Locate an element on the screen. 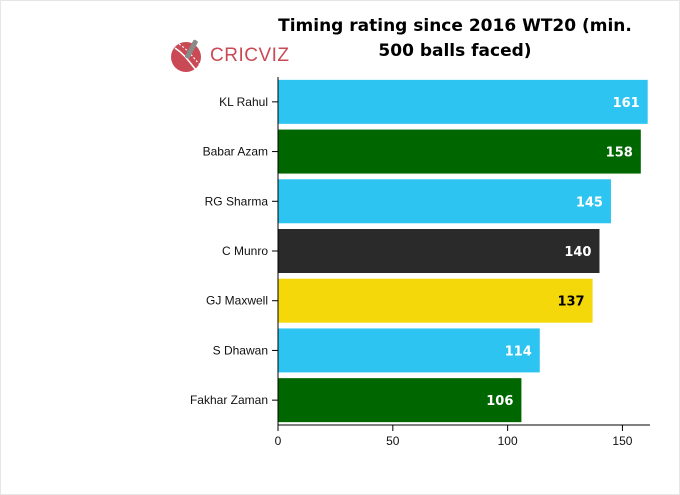 This screenshot has height=495, width=680. bar-s-dhawan is located at coordinates (409, 350).